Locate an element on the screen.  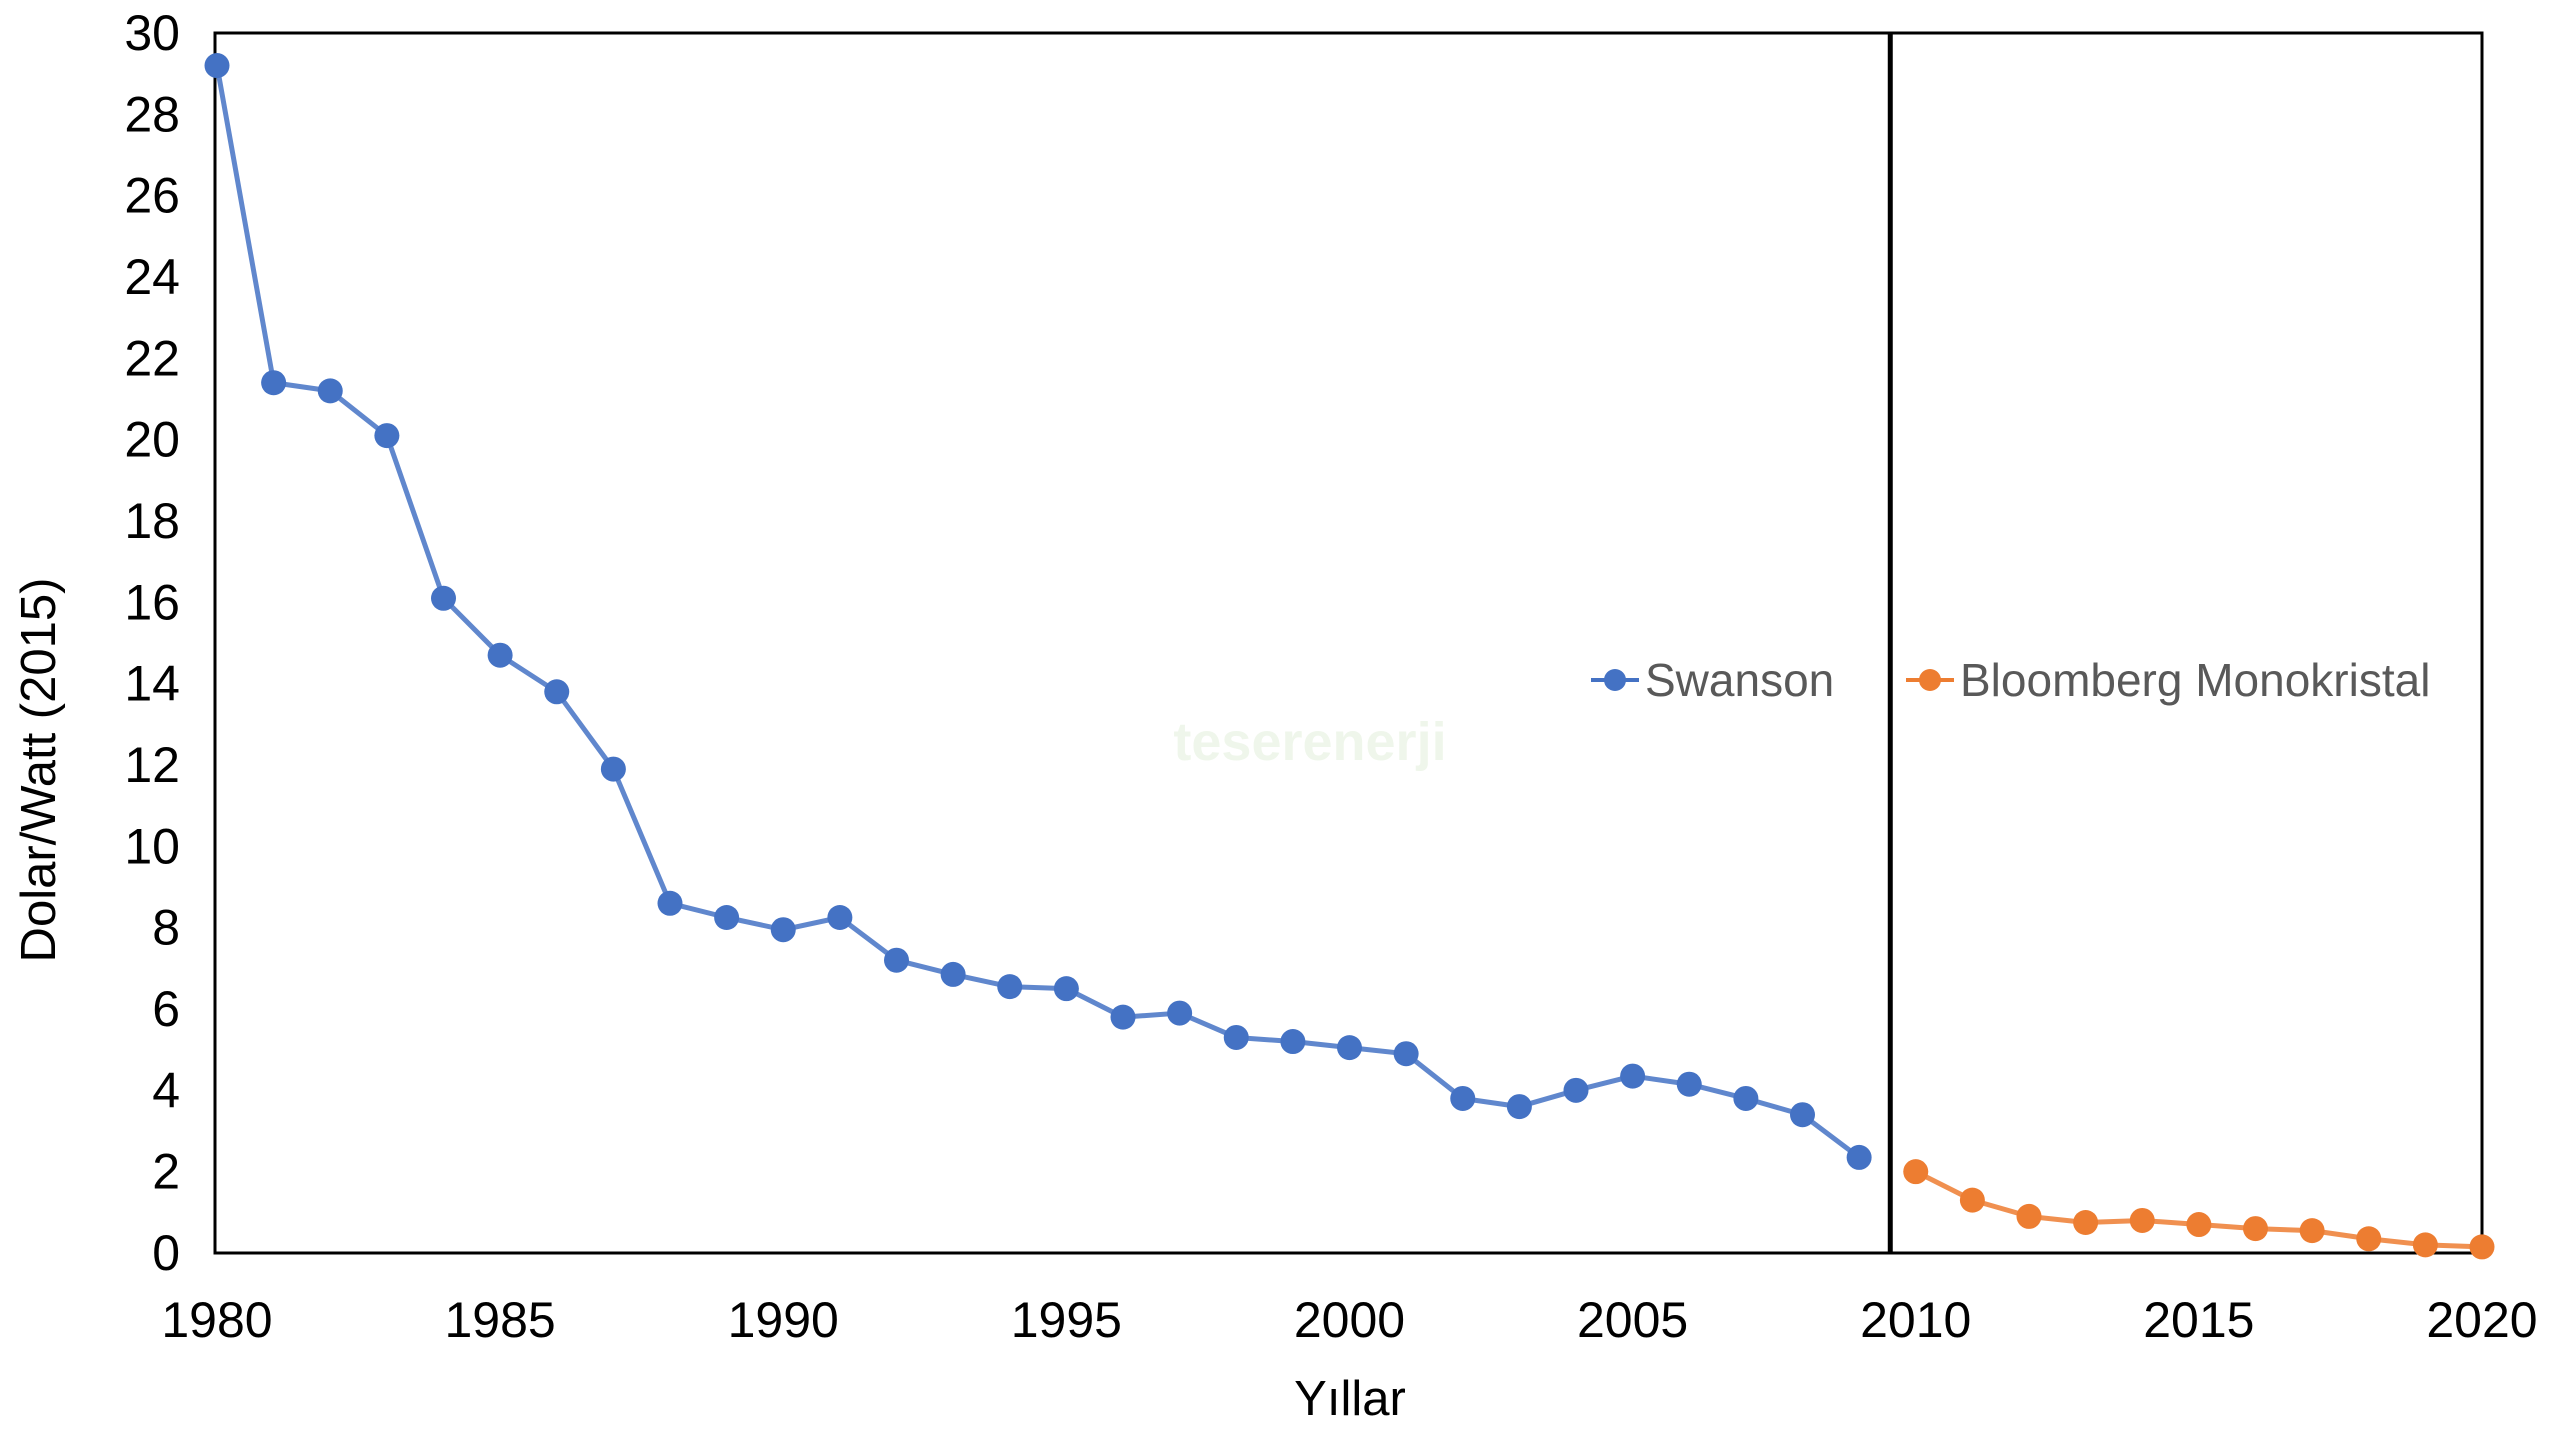
legend-item-swanson: Swanson is located at coordinates (1712, 680).